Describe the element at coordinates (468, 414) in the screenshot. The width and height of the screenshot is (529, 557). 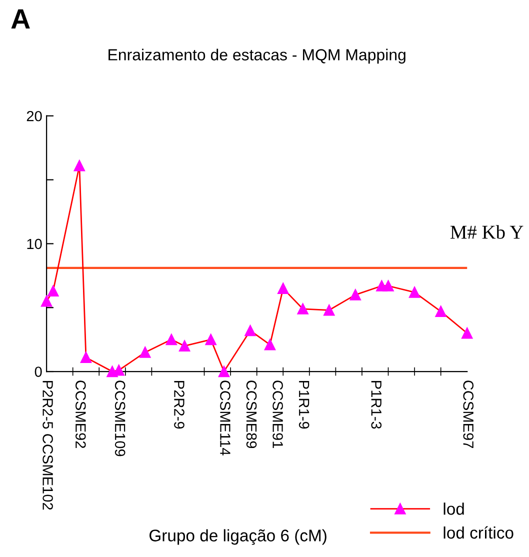
I see `x-tick-label: CCSME97` at that location.